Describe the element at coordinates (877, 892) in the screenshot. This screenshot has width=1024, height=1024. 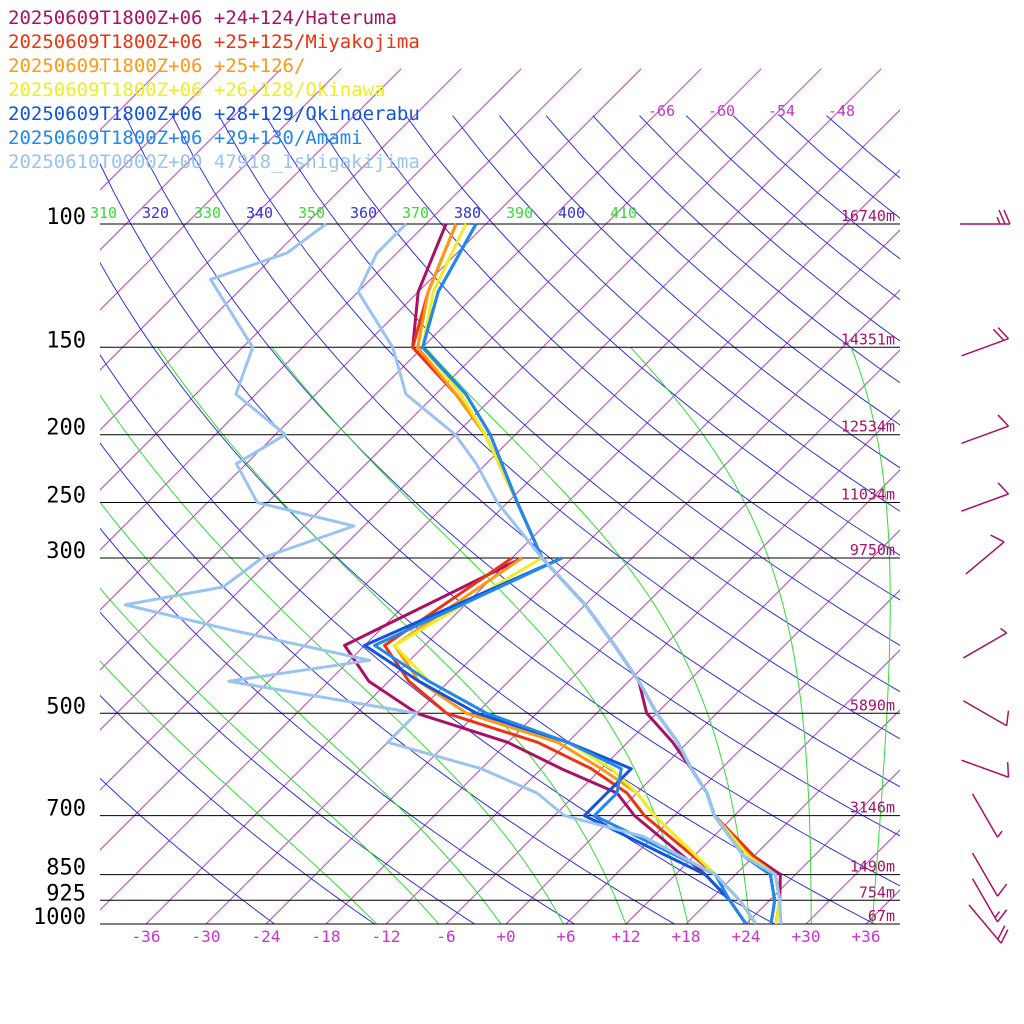
I see `height-label: 754m` at that location.